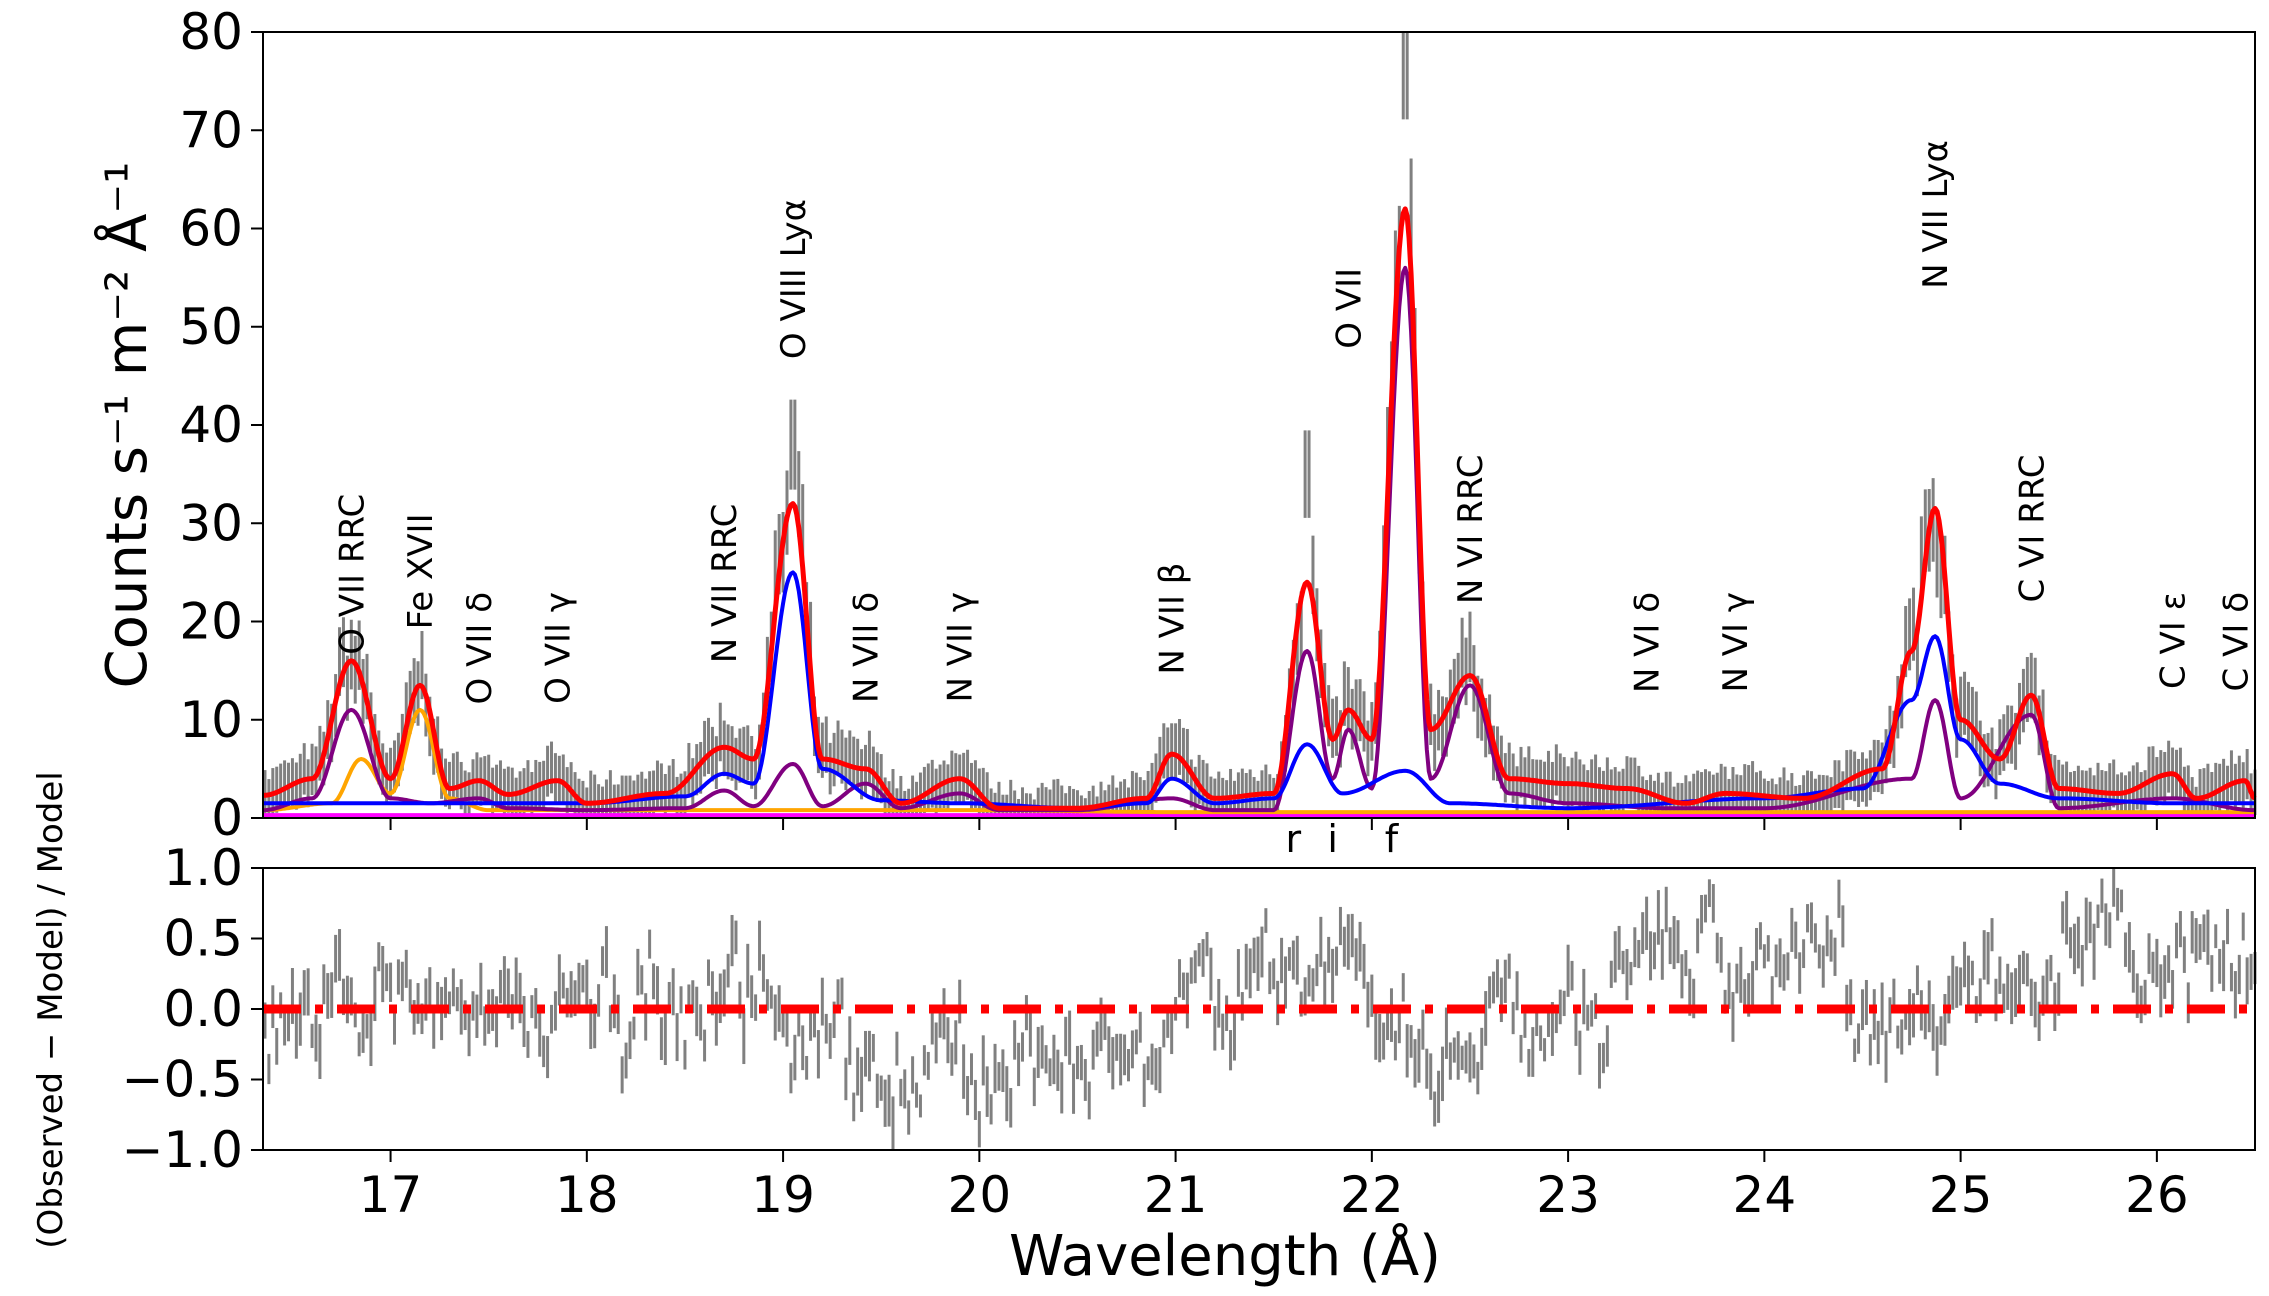  Describe the element at coordinates (1936, 214) in the screenshot. I see `line-label: N VII Lyα` at that location.